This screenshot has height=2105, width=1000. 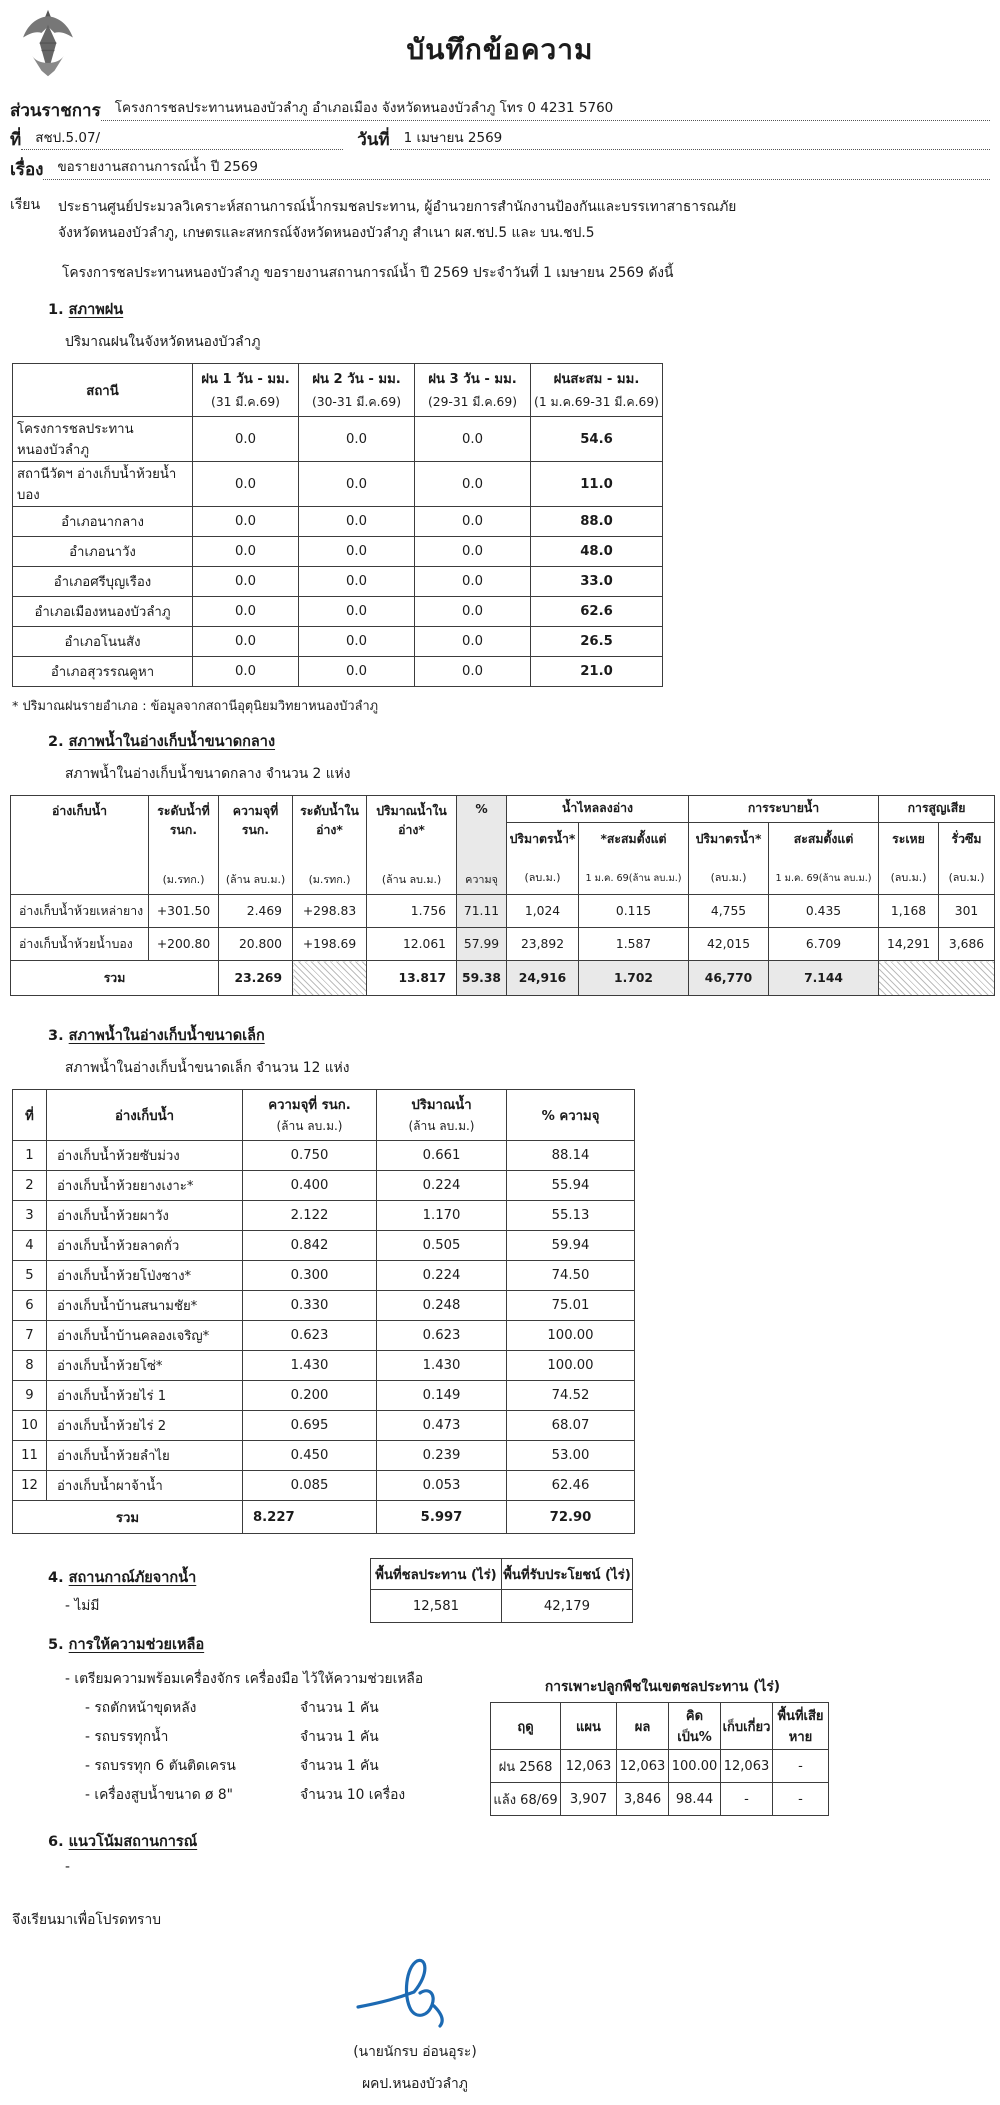 What do you see at coordinates (160, 1766) in the screenshot?
I see `equipment-name: - รถบรรทุก 6 ตันติดเครน` at bounding box center [160, 1766].